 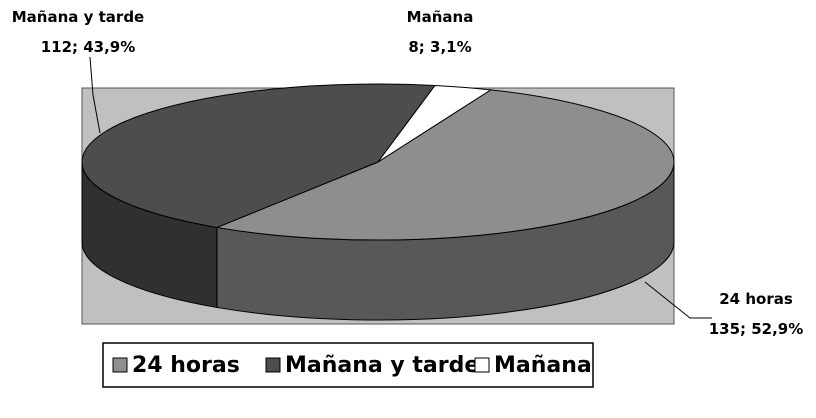 I want to click on legend-label-manana-y-tarde: Mañana y tarde, so click(x=382, y=365).